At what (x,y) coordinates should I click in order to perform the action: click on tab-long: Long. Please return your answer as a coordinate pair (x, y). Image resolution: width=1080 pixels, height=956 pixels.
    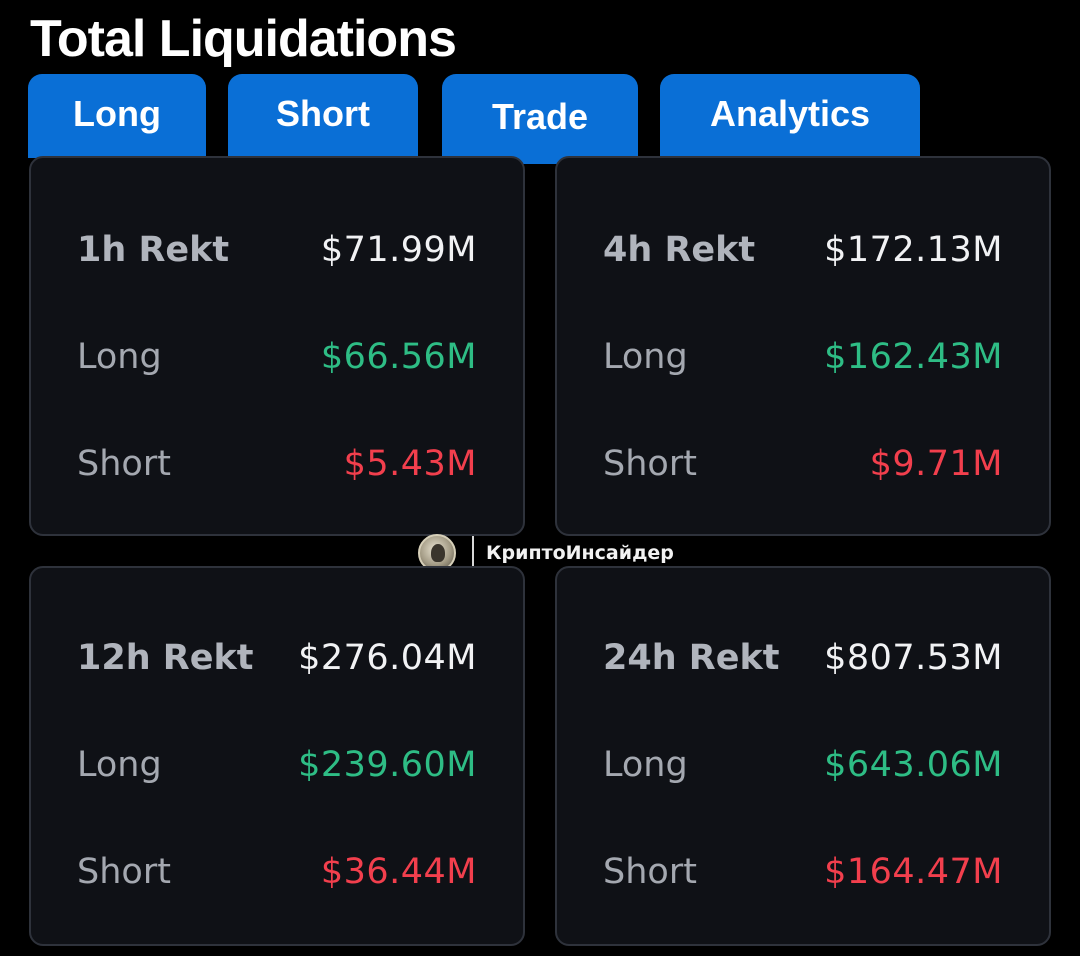
    Looking at the image, I should click on (117, 116).